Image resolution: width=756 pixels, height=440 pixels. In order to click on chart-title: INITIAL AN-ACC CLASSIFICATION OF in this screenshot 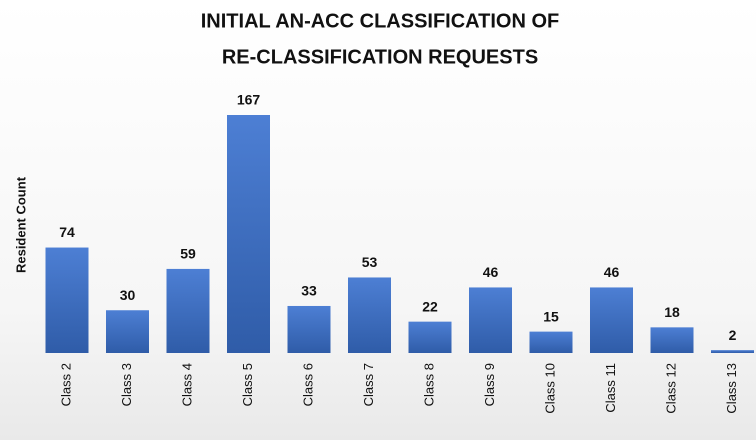, I will do `click(380, 21)`.